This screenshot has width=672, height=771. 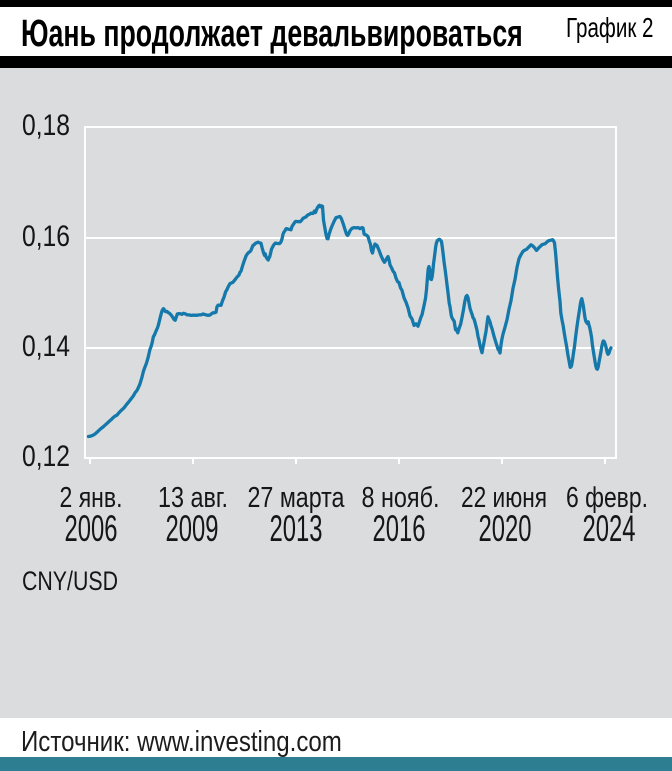 I want to click on svg-text: 27 марта, so click(x=296, y=497).